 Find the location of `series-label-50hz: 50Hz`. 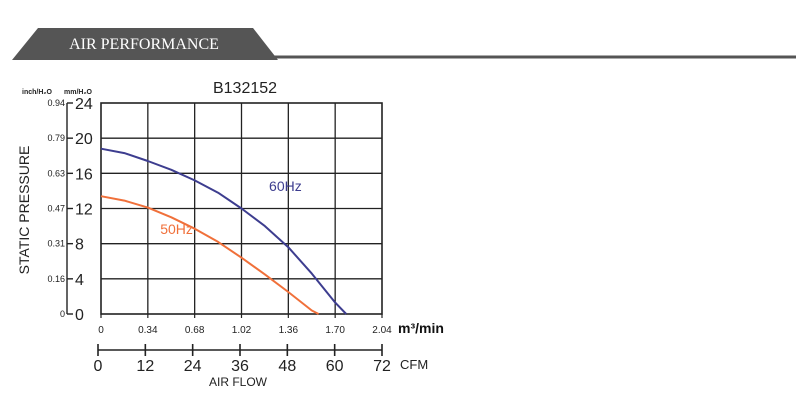

series-label-50hz: 50Hz is located at coordinates (176, 229).